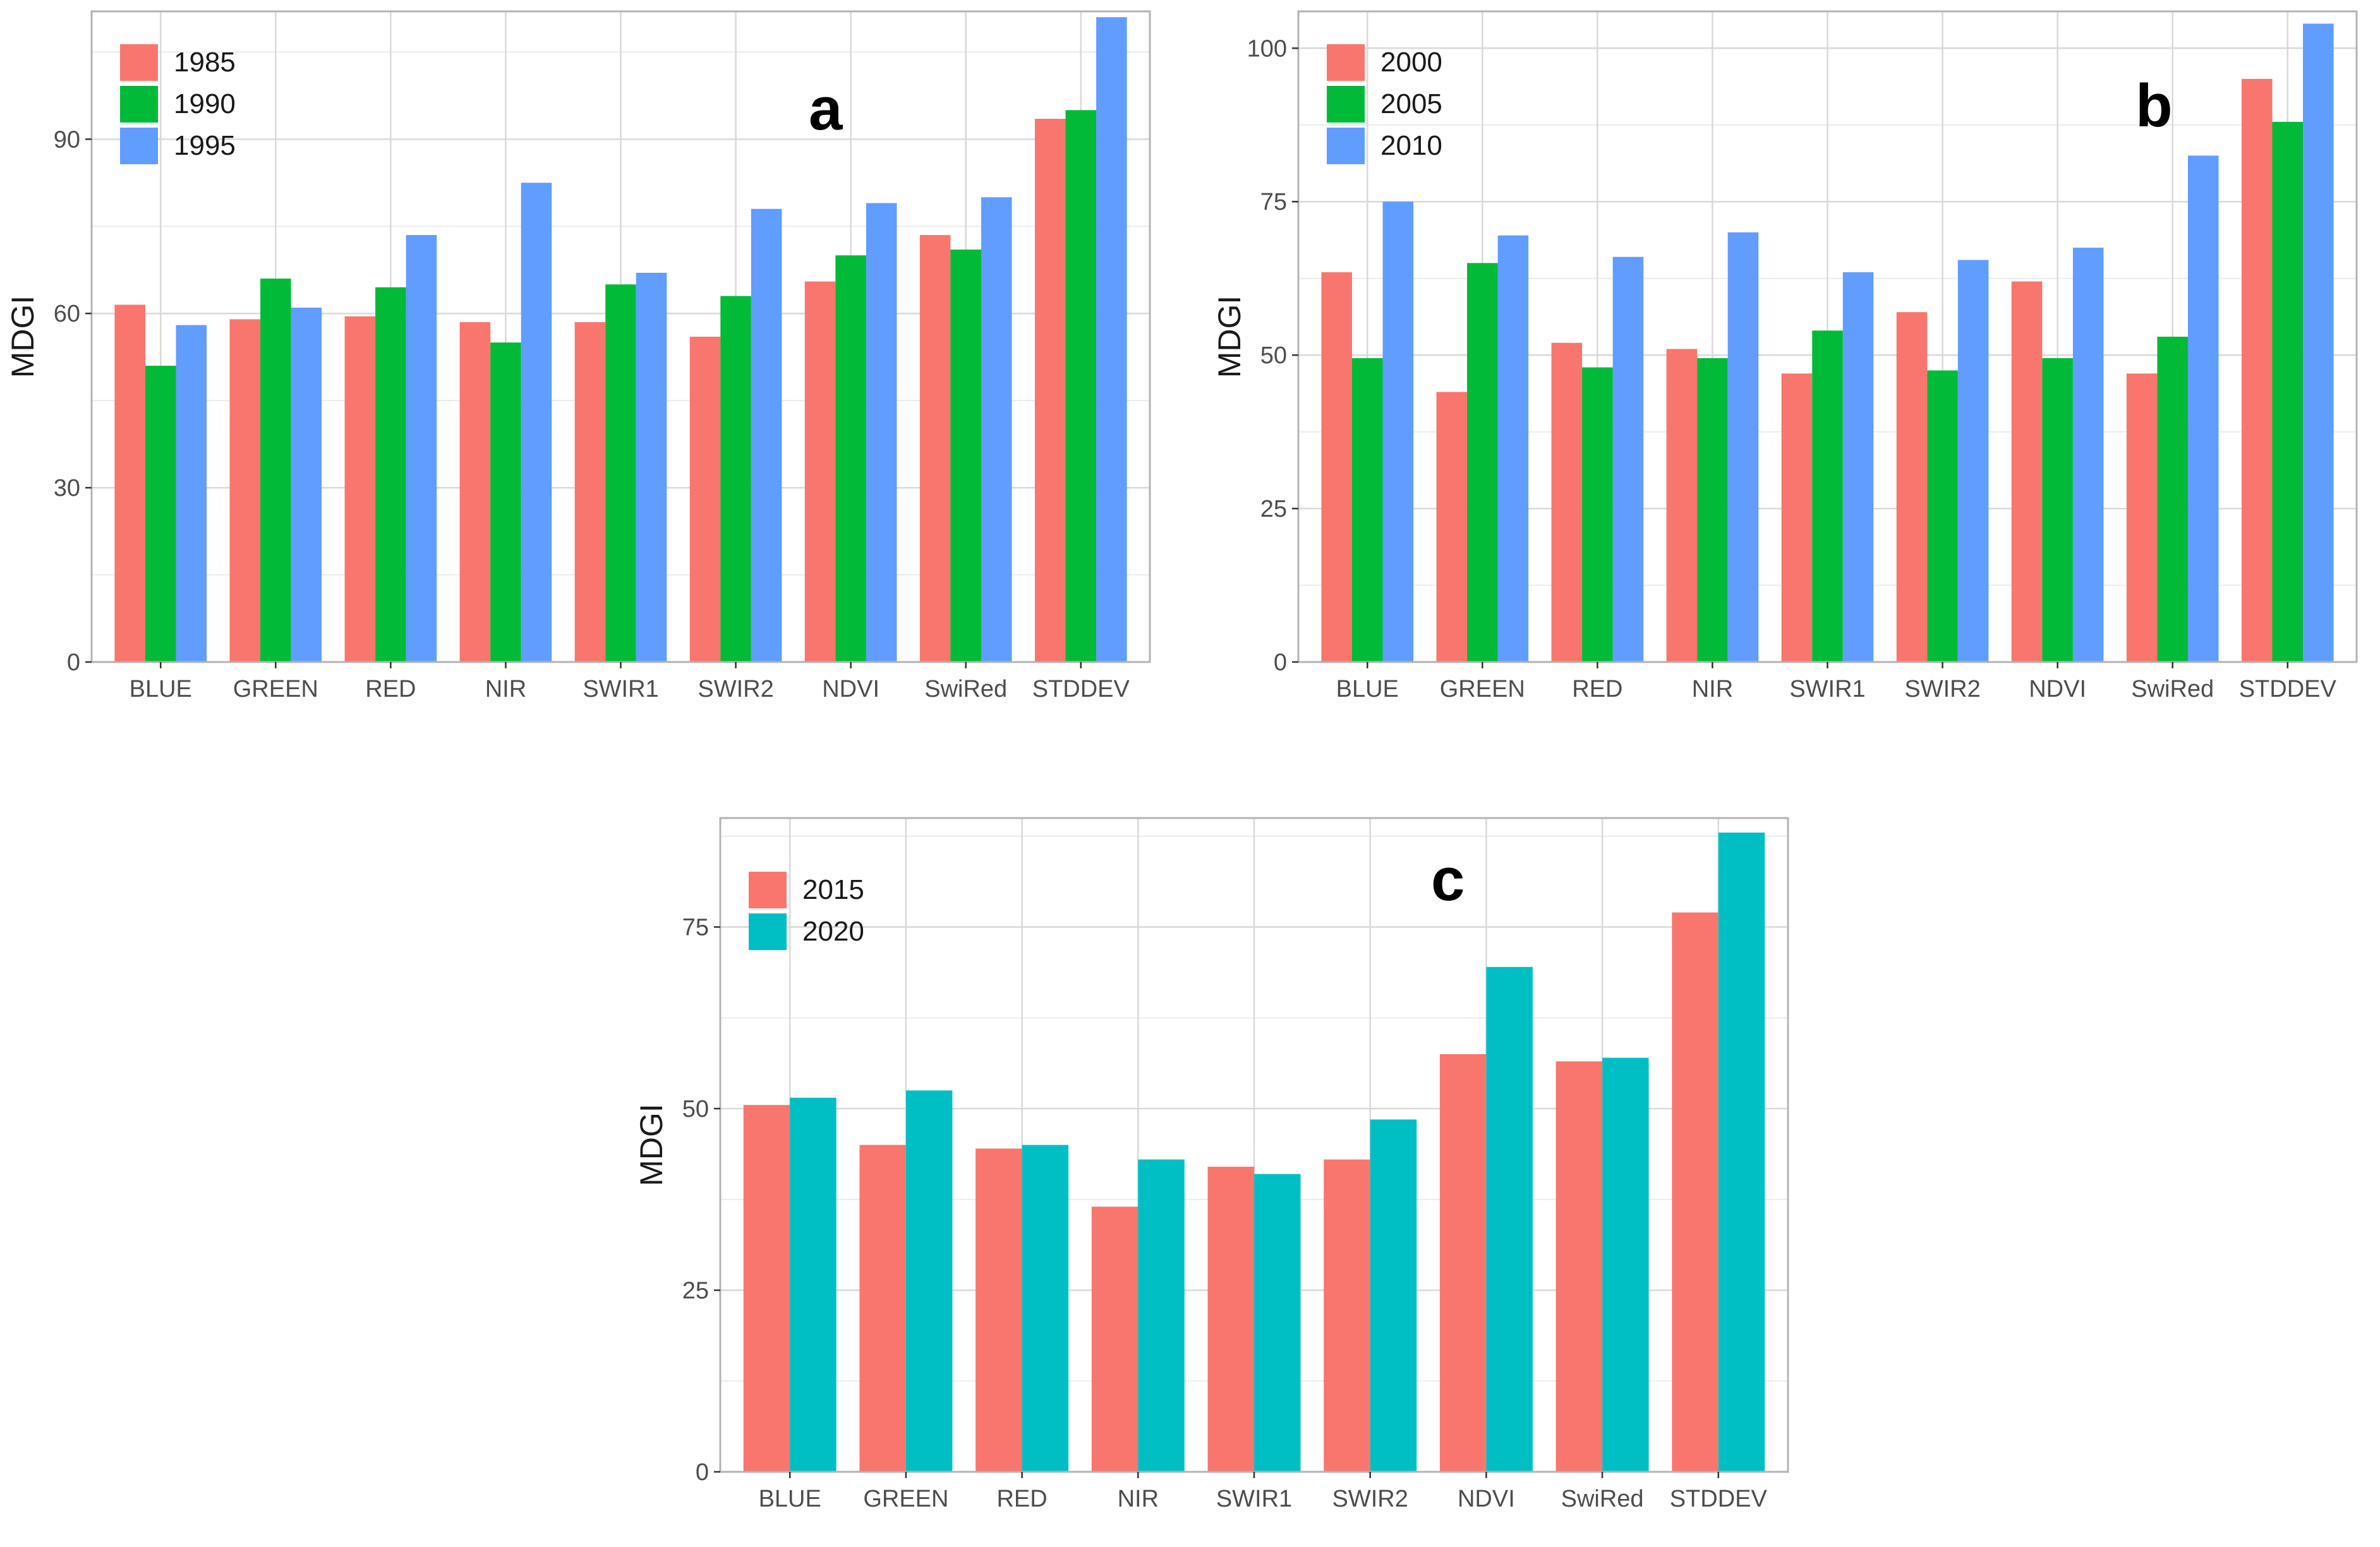 Image resolution: width=2380 pixels, height=1547 pixels. What do you see at coordinates (1942, 516) in the screenshot?
I see `chart-b-bar-2005-swir2` at bounding box center [1942, 516].